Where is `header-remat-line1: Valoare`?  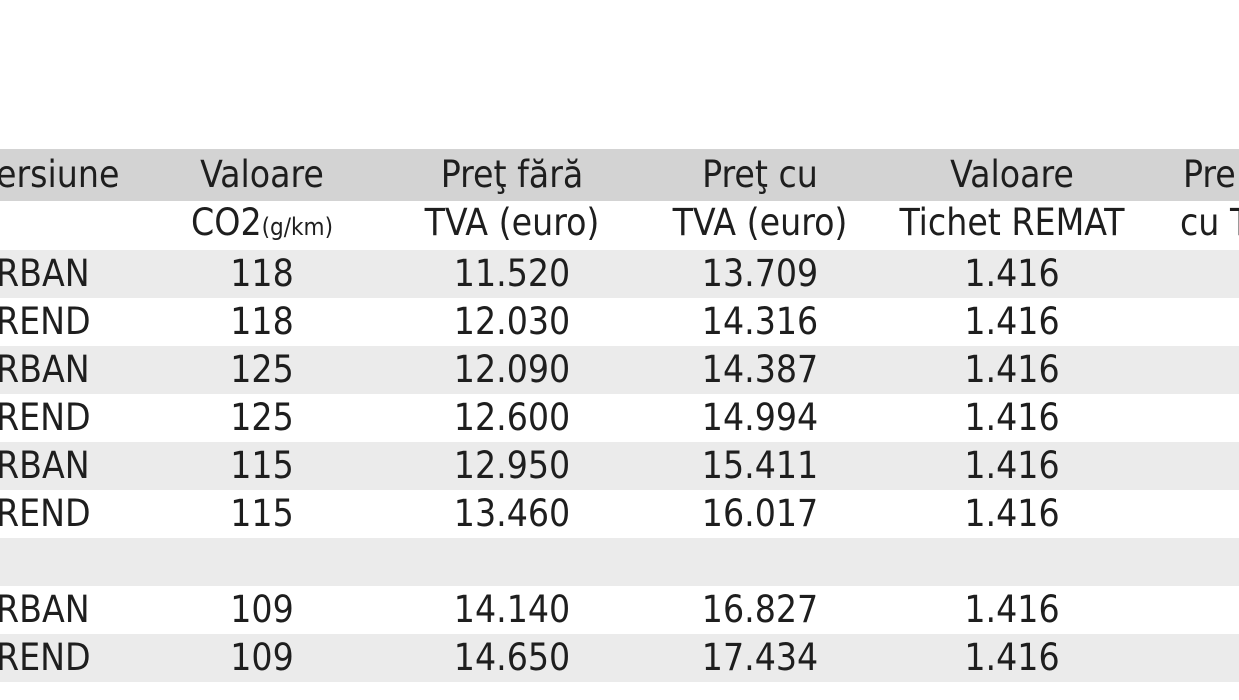 header-remat-line1: Valoare is located at coordinates (1012, 174).